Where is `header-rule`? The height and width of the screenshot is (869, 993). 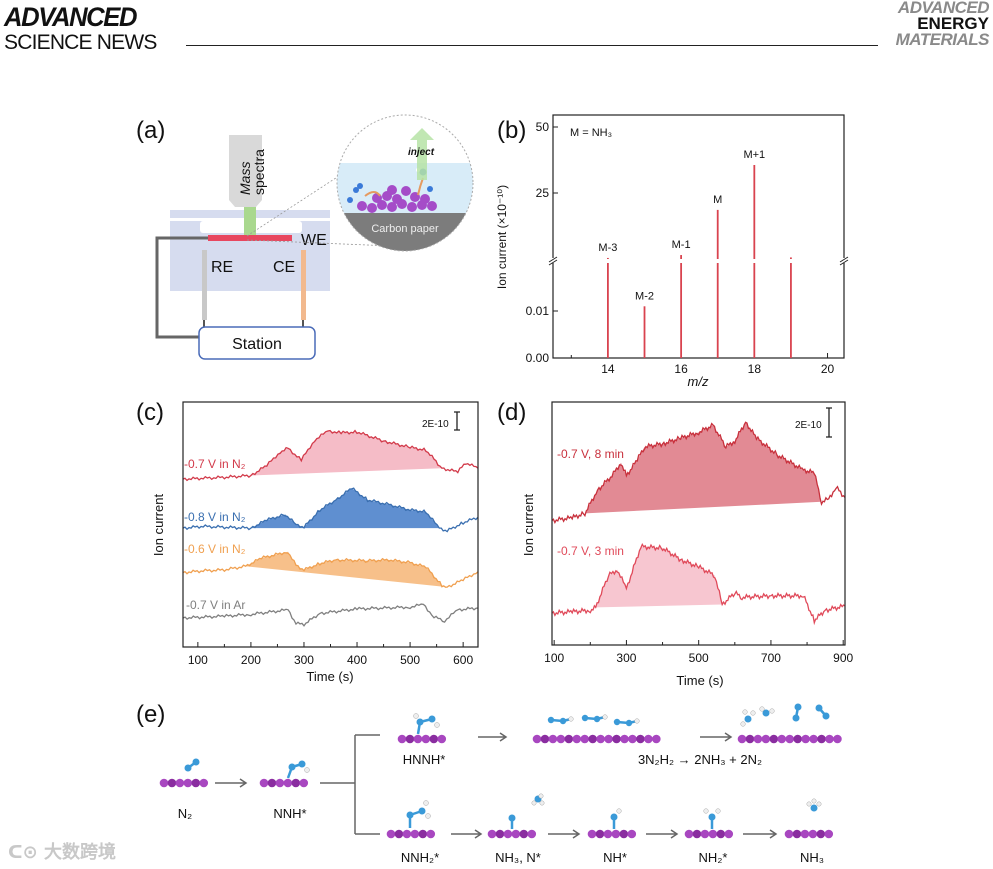
header-rule is located at coordinates (532, 45).